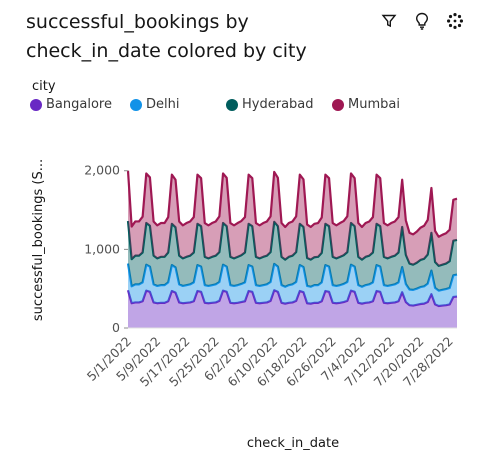 The height and width of the screenshot is (467, 482). I want to click on line-delhi, so click(292, 277).